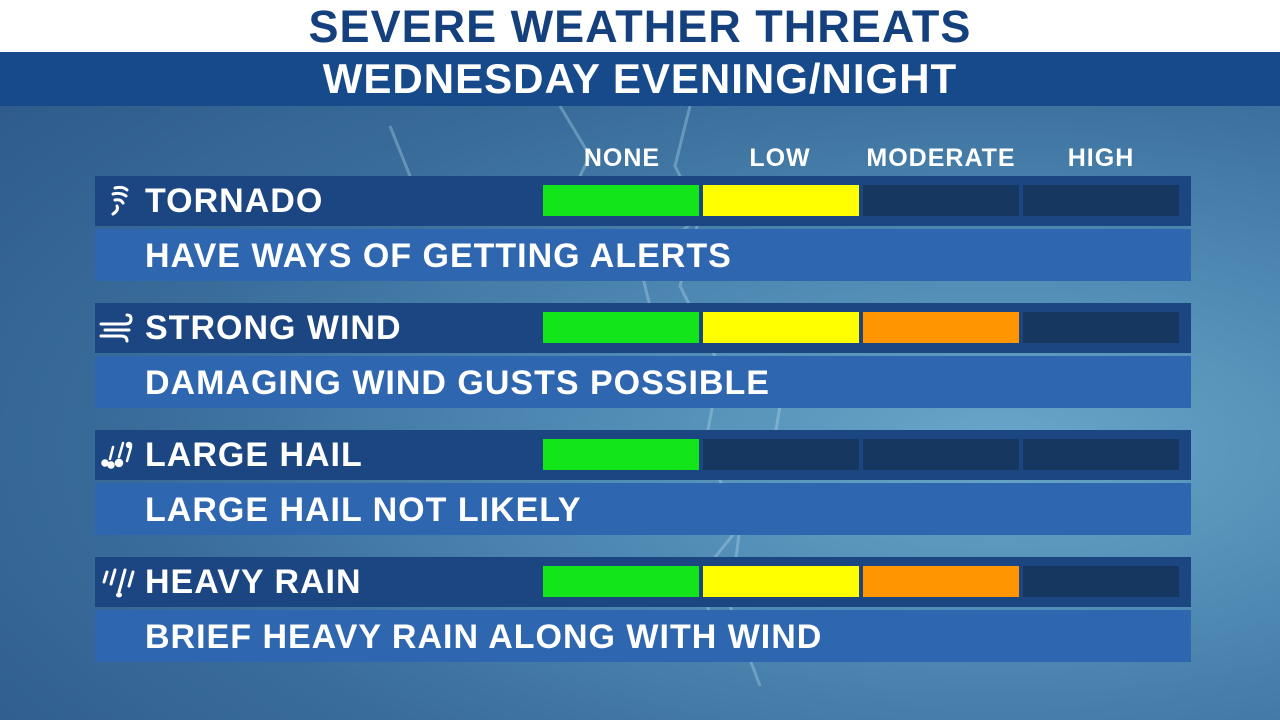 This screenshot has height=720, width=1280. I want to click on threat-row-large-hail: LARGE HAIL, so click(643, 455).